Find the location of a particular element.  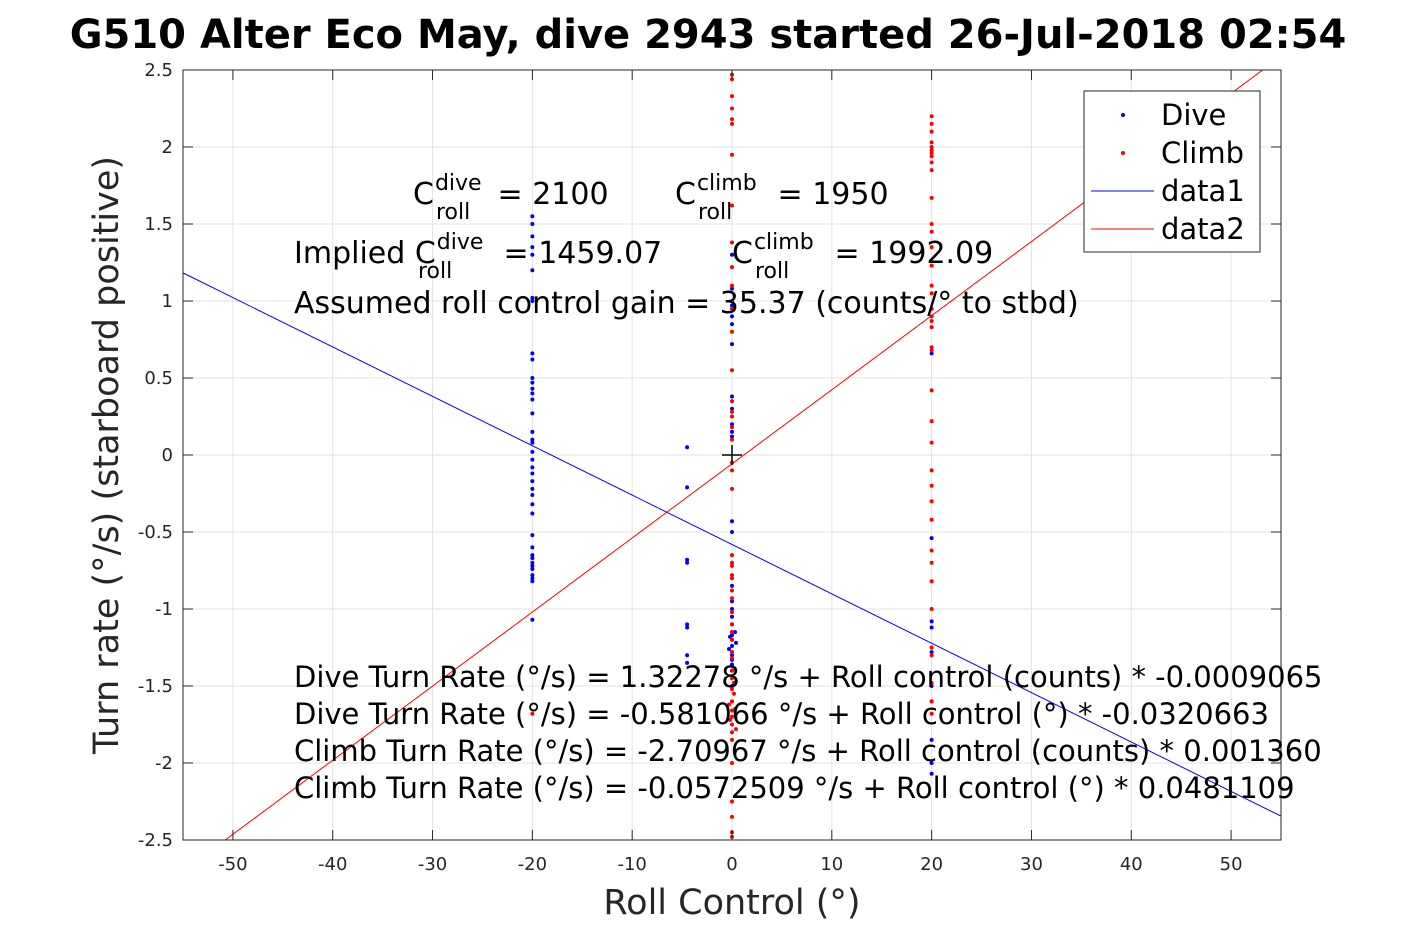

c-climb-sub: roll is located at coordinates (715, 212).